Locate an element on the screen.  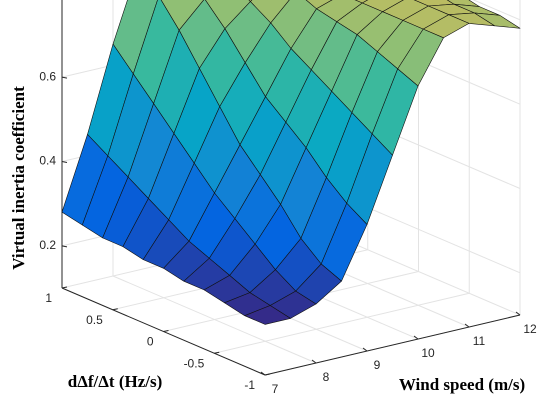
x-axis-label: Wind speed (m/s) is located at coordinates (462, 384).